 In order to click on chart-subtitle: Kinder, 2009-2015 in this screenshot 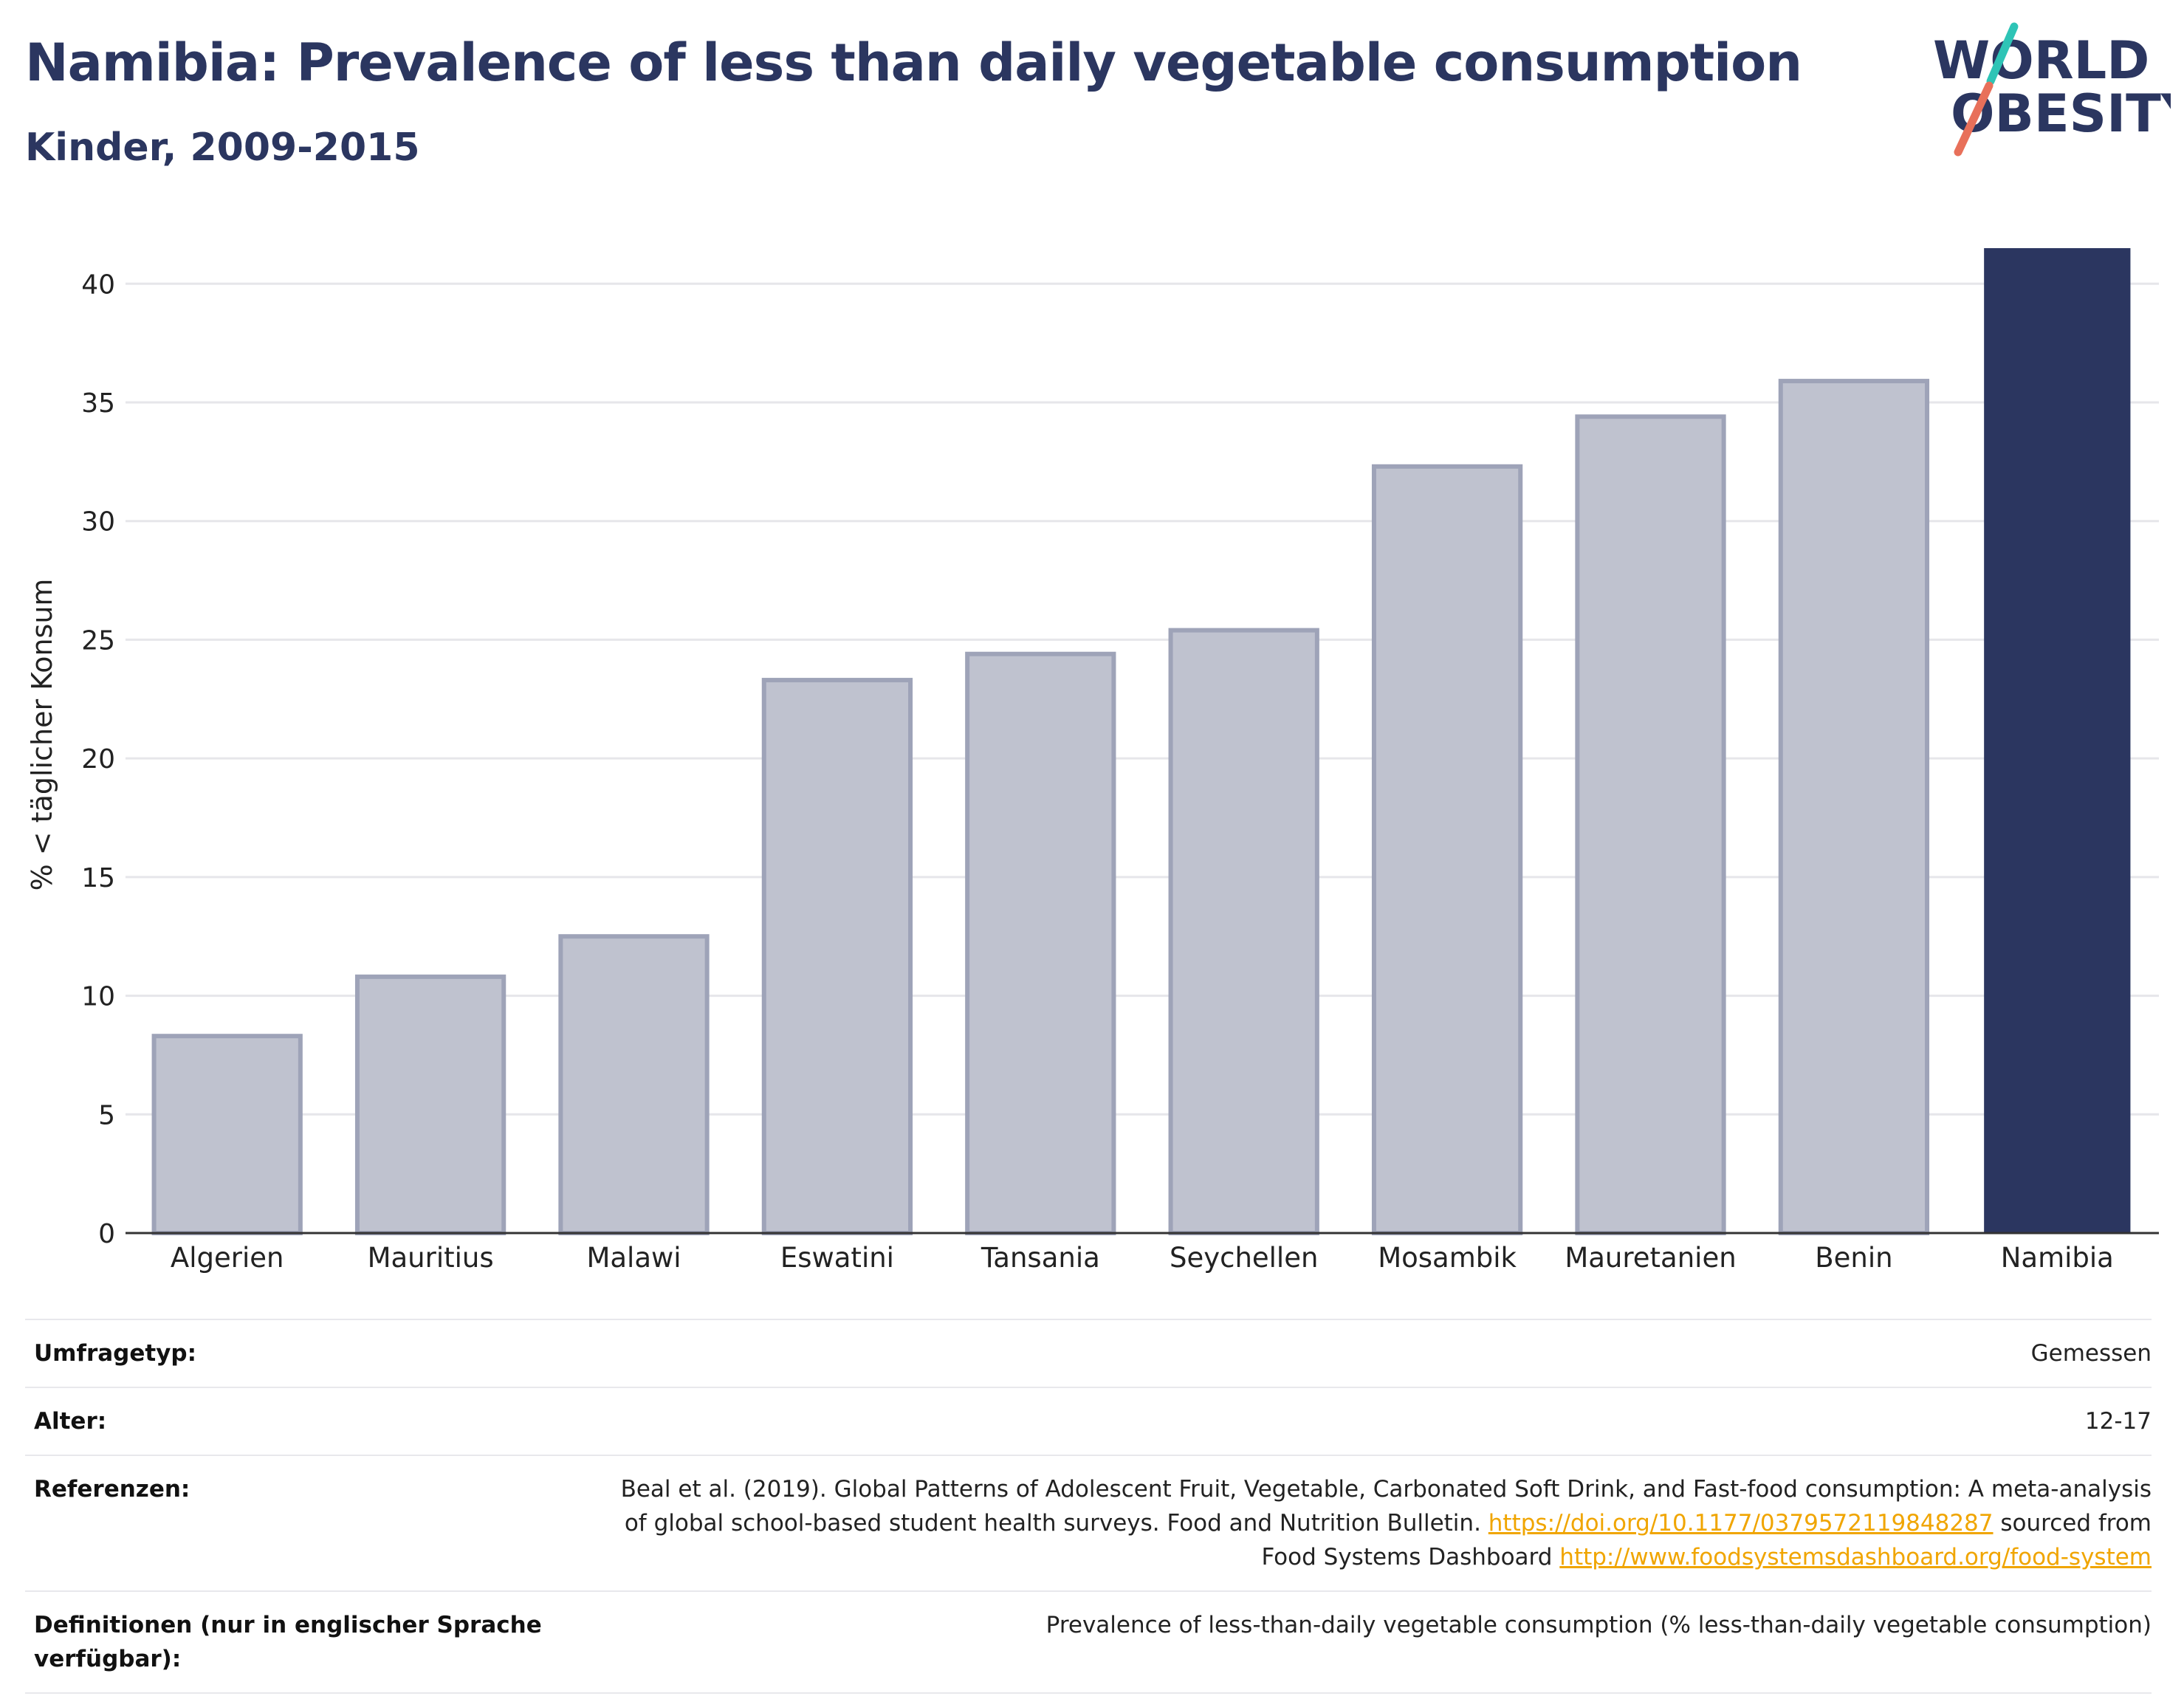, I will do `click(223, 148)`.